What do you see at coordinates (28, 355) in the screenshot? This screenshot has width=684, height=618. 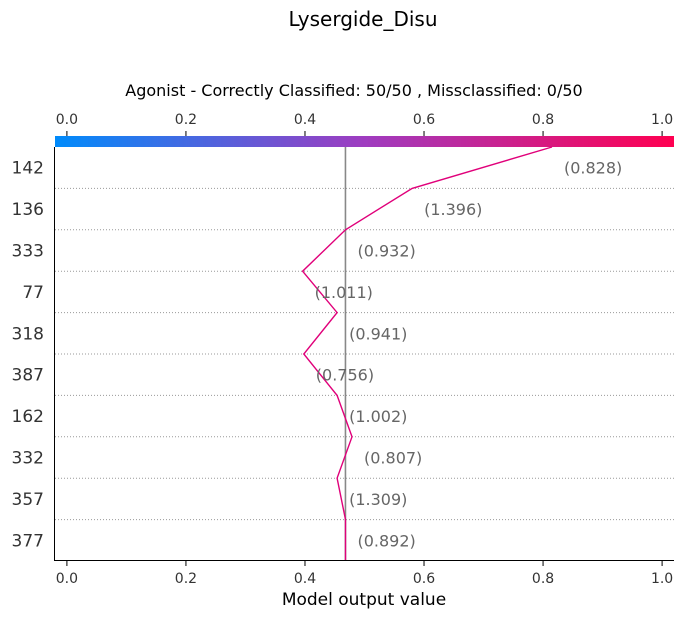 I see `feature-labels: 142 136 333 77 318 387 162 332 357 377` at bounding box center [28, 355].